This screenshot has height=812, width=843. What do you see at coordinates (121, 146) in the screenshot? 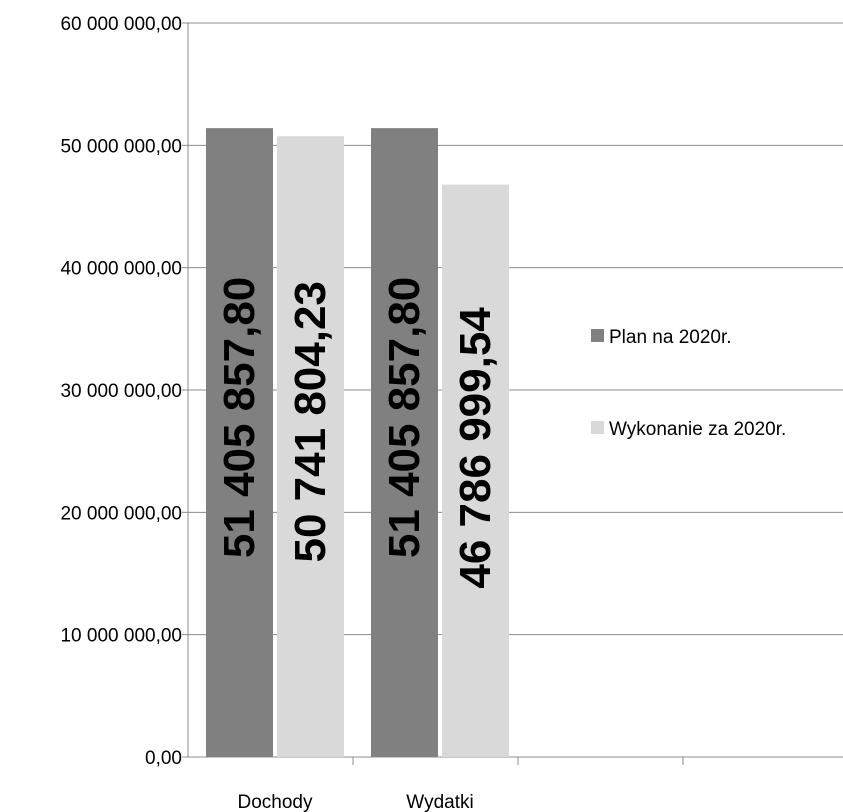
I see `y-tick-label: 50 000 000,00` at bounding box center [121, 146].